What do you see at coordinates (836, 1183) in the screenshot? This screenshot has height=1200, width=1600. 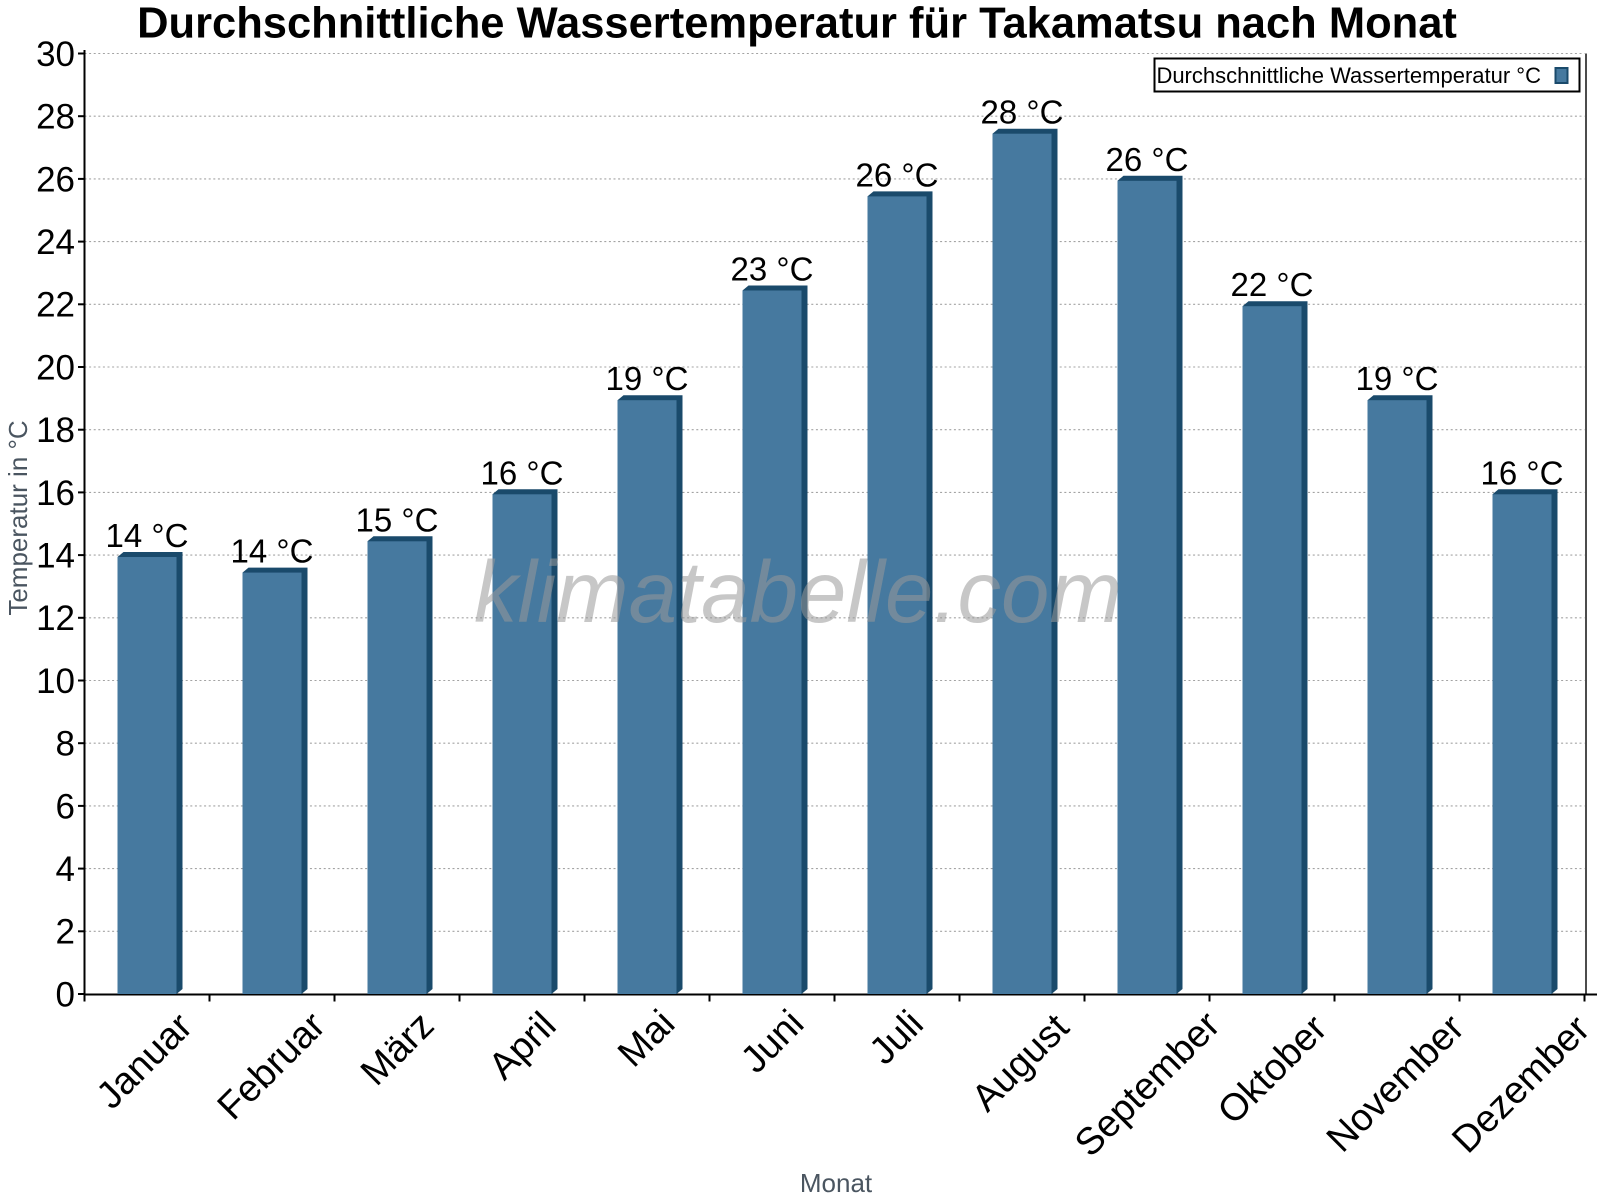 I see `svg-text: Monat` at bounding box center [836, 1183].